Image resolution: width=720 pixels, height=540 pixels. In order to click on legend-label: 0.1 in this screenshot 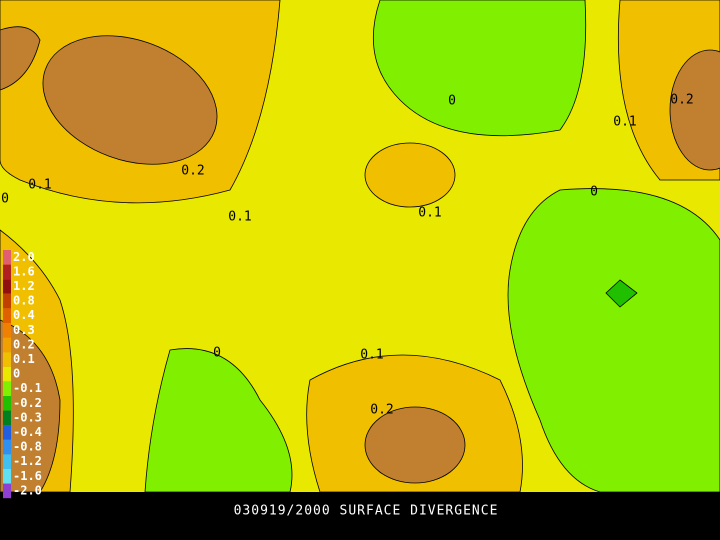, I will do `click(24, 359)`.